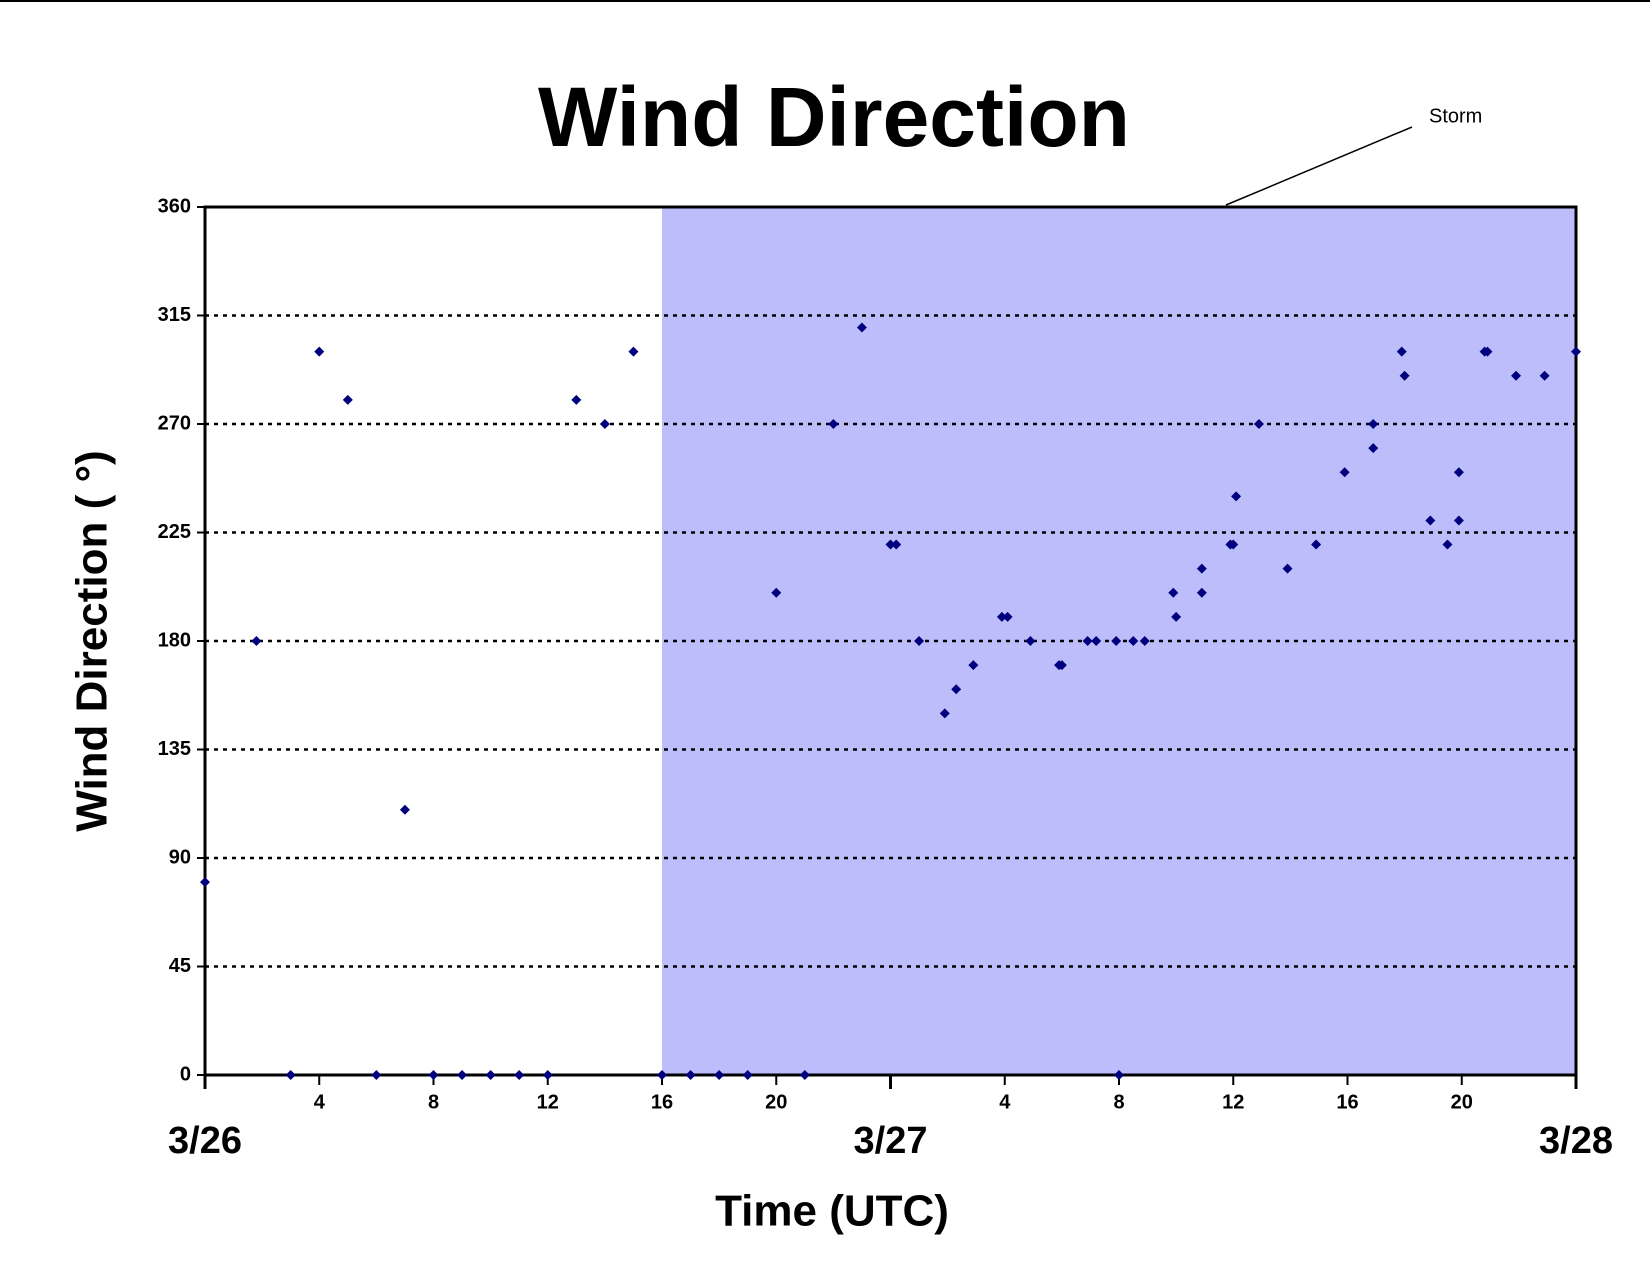  I want to click on y-tick-label: 45, so click(180, 966).